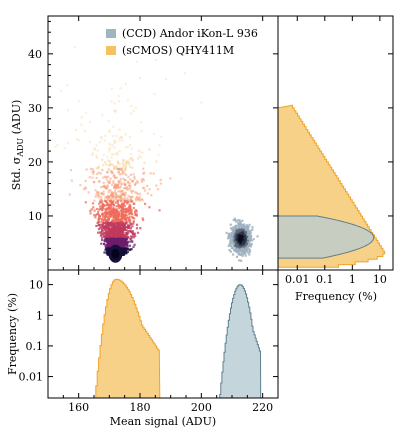 The height and width of the screenshot is (434, 407). Describe the element at coordinates (182, 42) in the screenshot. I see `legend: (CCD) Andor iKon-L 936 (sCMOS) QHY411M` at that location.